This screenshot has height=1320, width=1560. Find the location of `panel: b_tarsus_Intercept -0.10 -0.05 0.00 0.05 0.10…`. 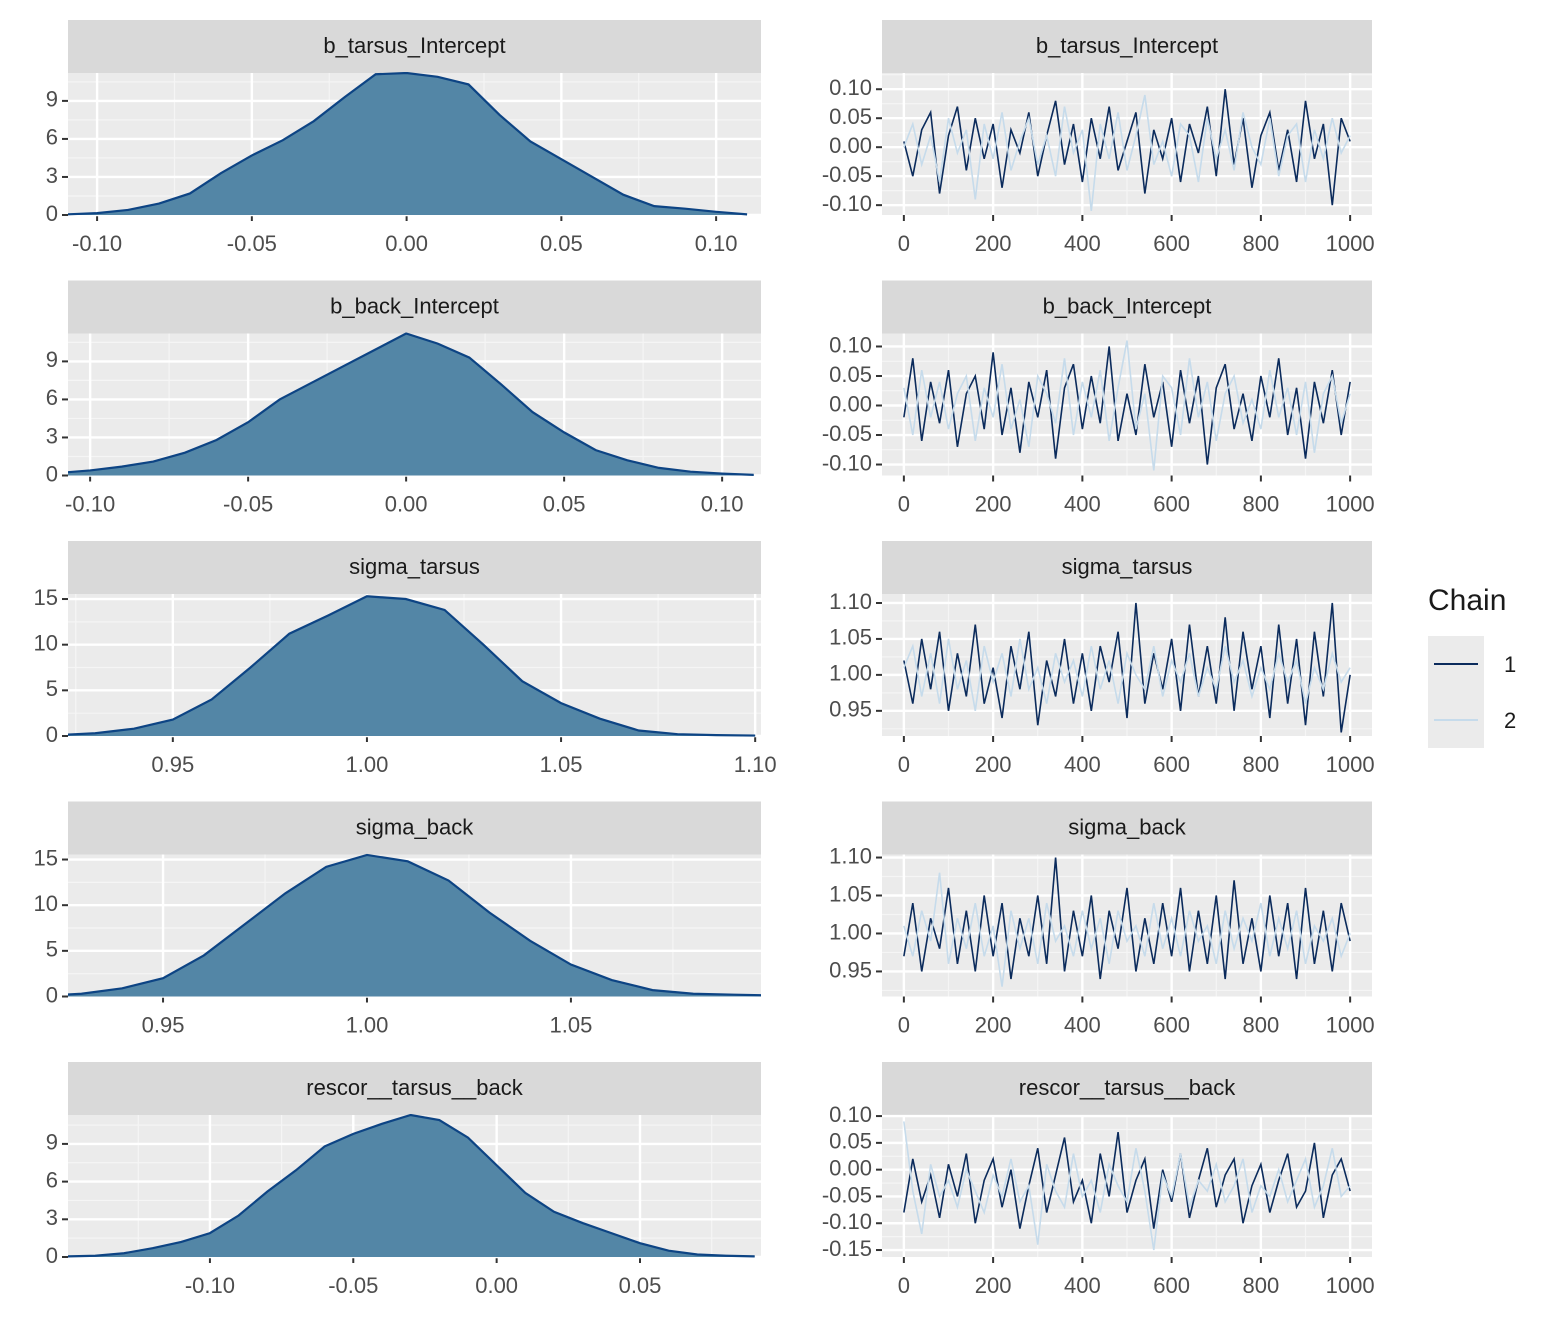

panel: b_tarsus_Intercept -0.10 -0.05 0.00 0.05 0.10… is located at coordinates (403, 138).